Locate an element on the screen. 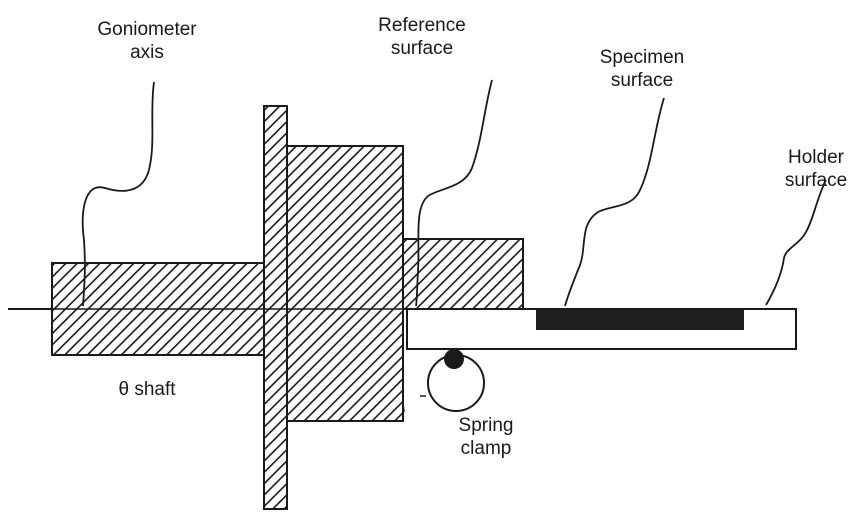 This screenshot has height=516, width=861. holder-surface-label-line1: Holder is located at coordinates (816, 157).